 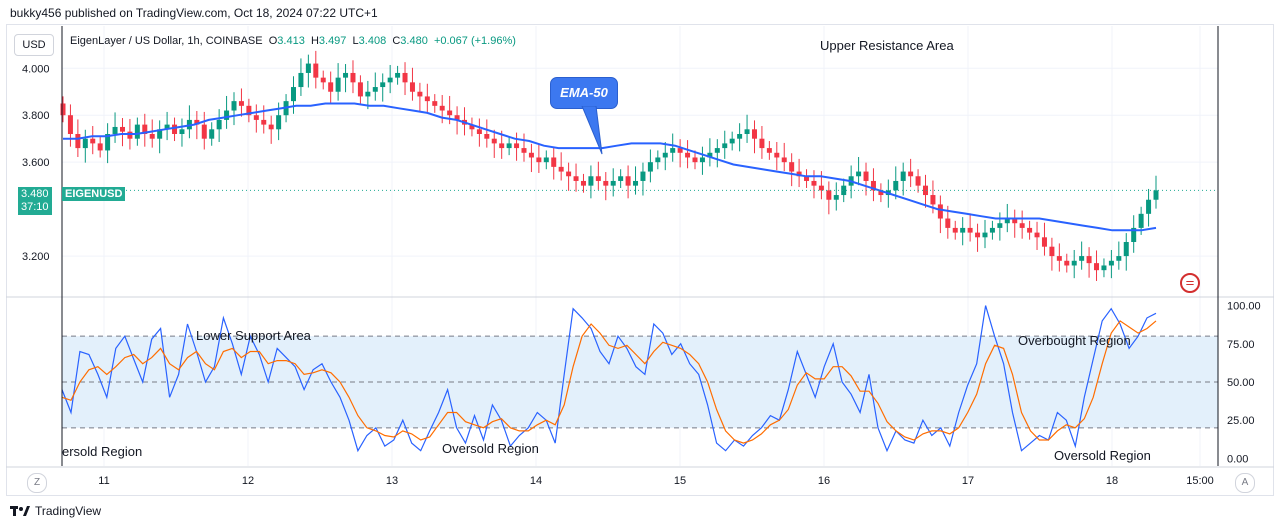 I want to click on ema-callout: EMA-50, so click(x=584, y=93).